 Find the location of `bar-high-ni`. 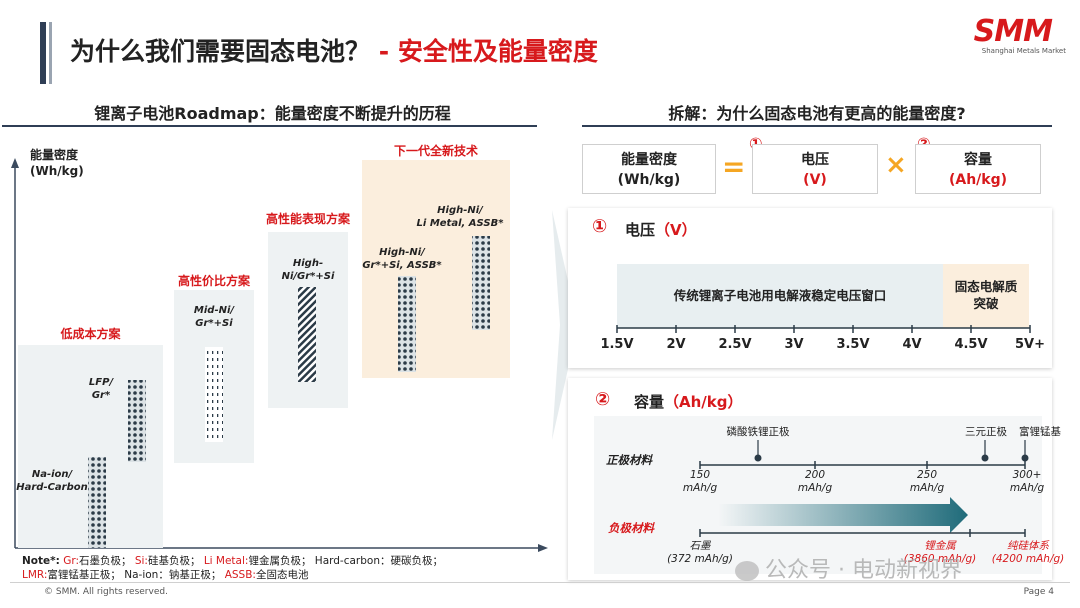

bar-high-ni is located at coordinates (307, 334).